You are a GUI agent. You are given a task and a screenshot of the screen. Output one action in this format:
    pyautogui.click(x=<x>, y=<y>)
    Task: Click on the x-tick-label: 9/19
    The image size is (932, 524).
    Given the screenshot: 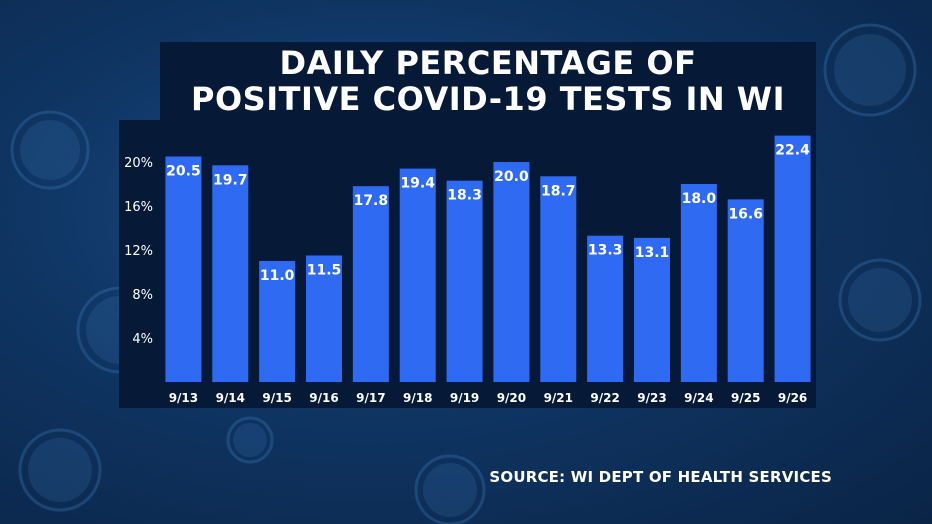 What is the action you would take?
    pyautogui.click(x=464, y=398)
    